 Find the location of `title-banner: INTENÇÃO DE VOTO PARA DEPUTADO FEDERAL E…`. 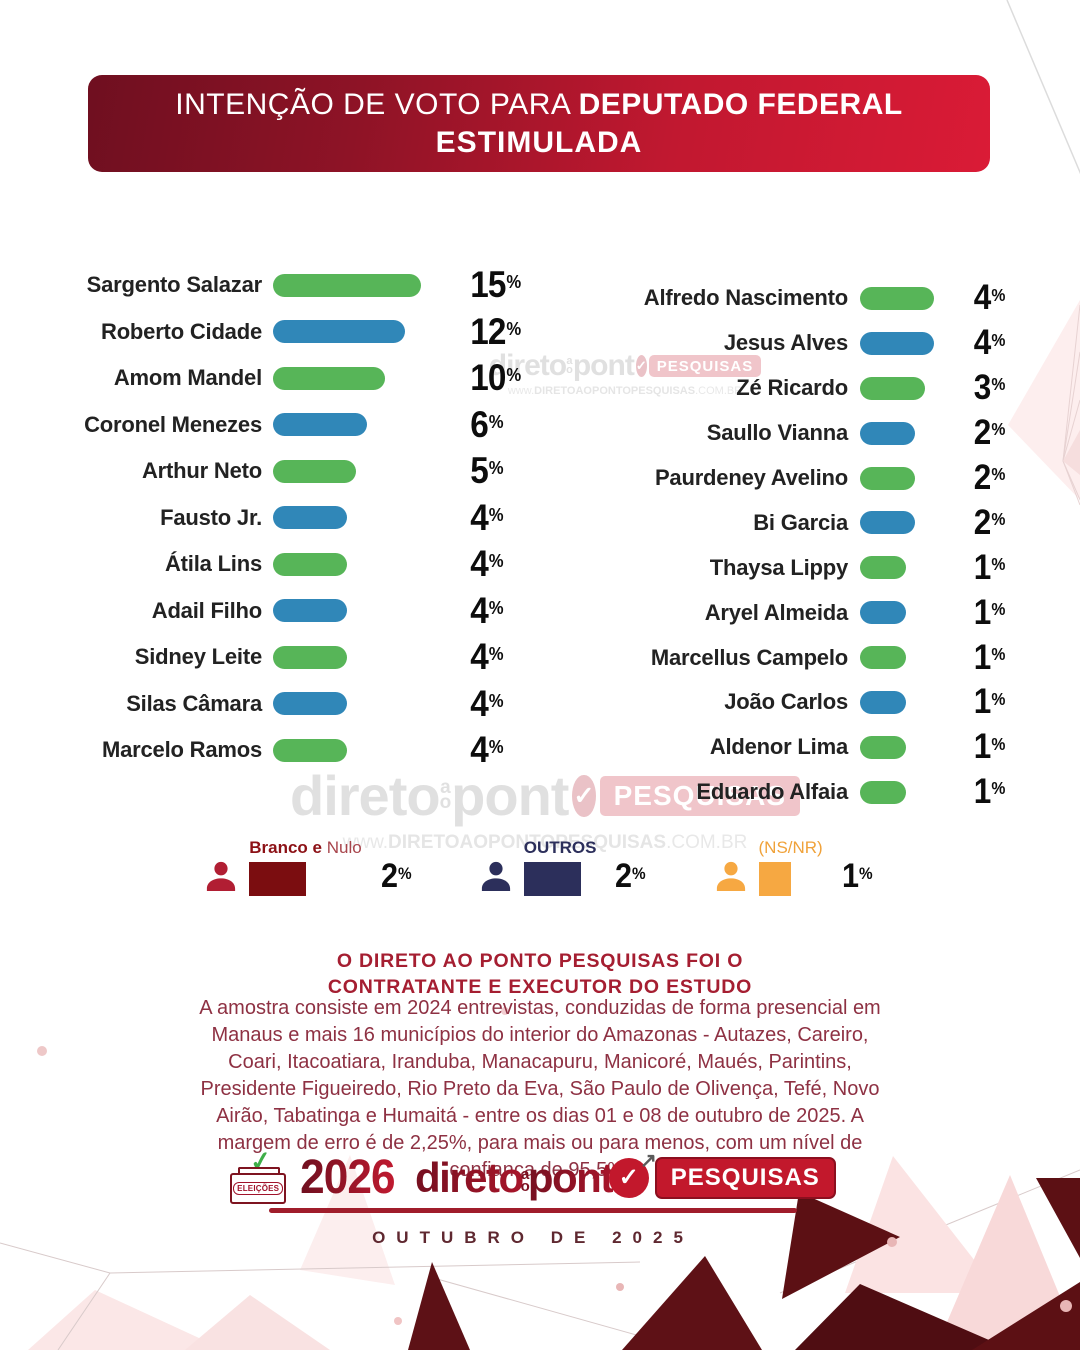

title-banner: INTENÇÃO DE VOTO PARA DEPUTADO FEDERAL E… is located at coordinates (539, 123).